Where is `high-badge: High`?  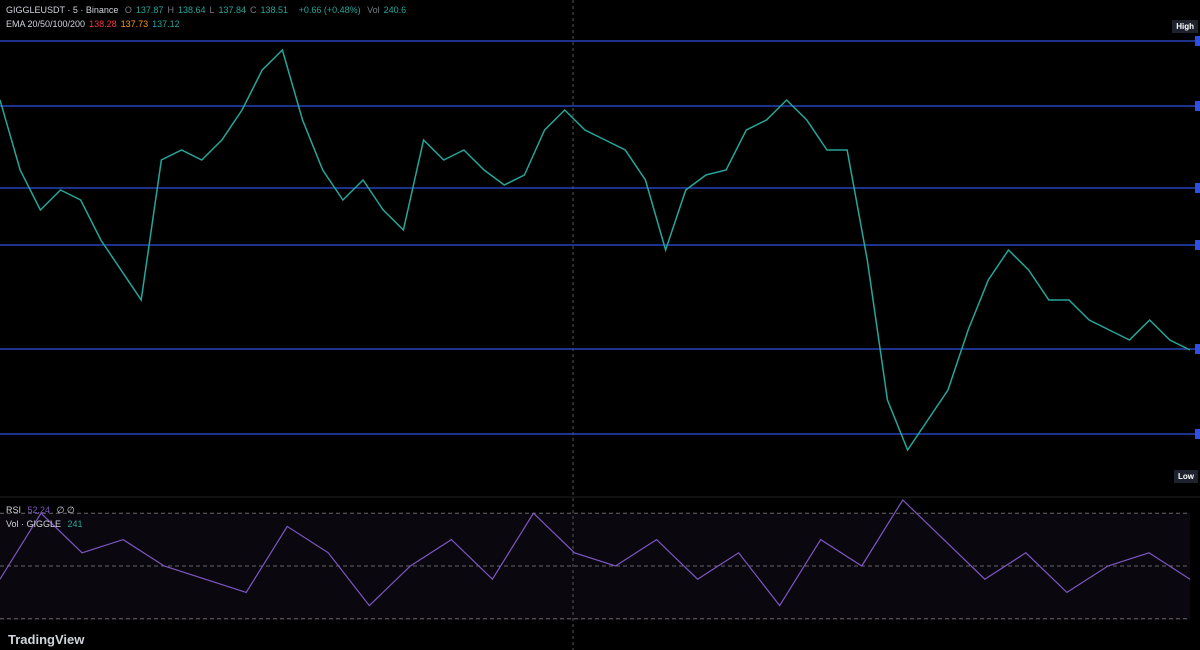
high-badge: High is located at coordinates (1185, 26).